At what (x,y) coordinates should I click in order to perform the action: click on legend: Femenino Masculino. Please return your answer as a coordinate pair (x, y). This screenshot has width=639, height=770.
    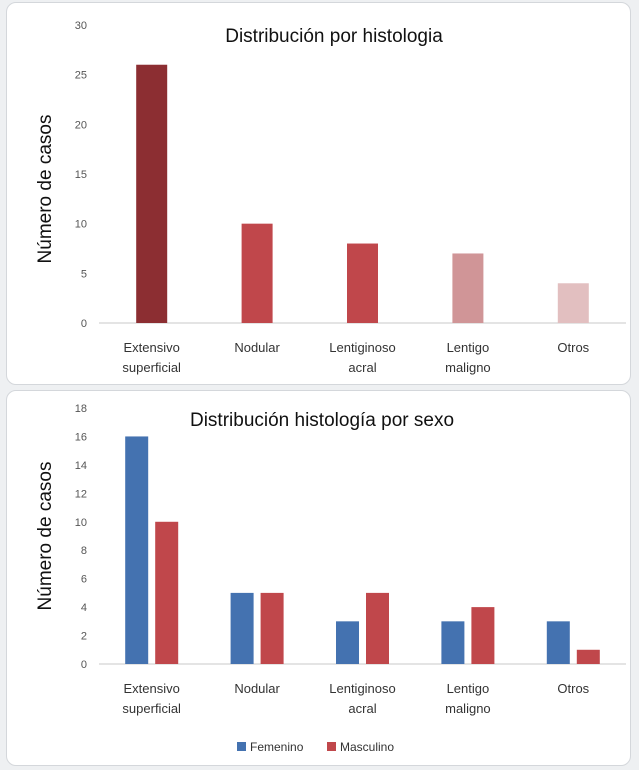
    Looking at the image, I should click on (315, 747).